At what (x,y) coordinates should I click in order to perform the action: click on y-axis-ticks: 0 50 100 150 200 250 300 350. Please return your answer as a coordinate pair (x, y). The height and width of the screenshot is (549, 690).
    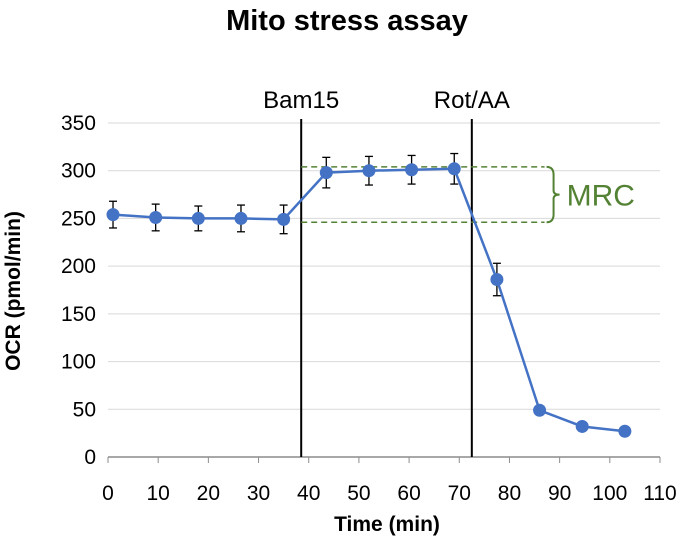
    Looking at the image, I should click on (78, 290).